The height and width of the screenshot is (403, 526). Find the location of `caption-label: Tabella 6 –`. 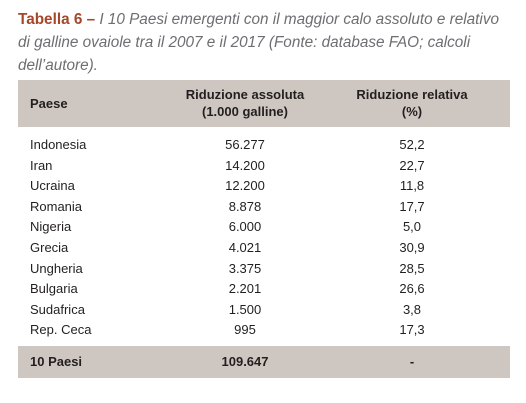

caption-label: Tabella 6 – is located at coordinates (57, 19).